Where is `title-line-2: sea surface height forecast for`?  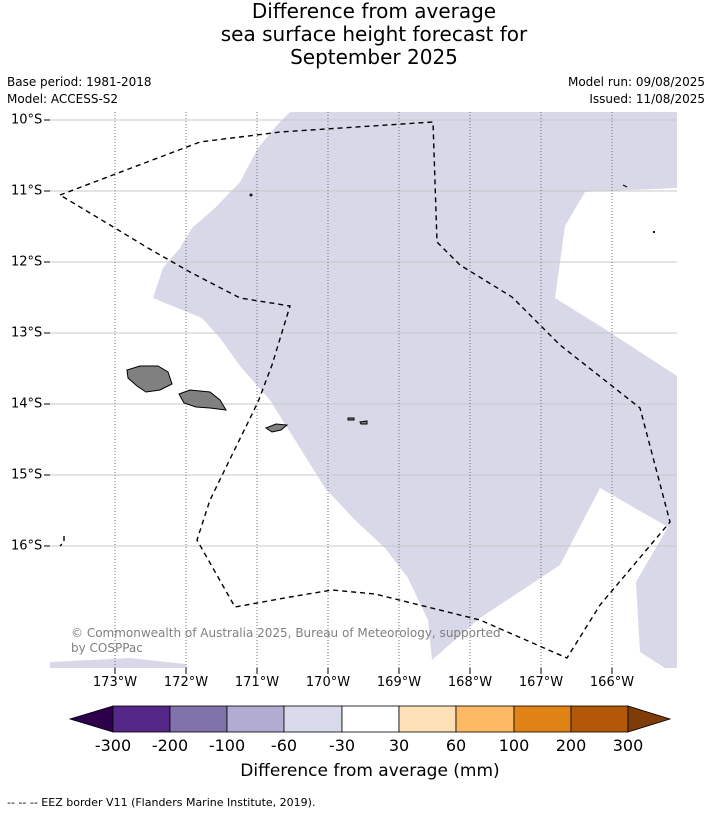
title-line-2: sea surface height forecast for is located at coordinates (374, 34).